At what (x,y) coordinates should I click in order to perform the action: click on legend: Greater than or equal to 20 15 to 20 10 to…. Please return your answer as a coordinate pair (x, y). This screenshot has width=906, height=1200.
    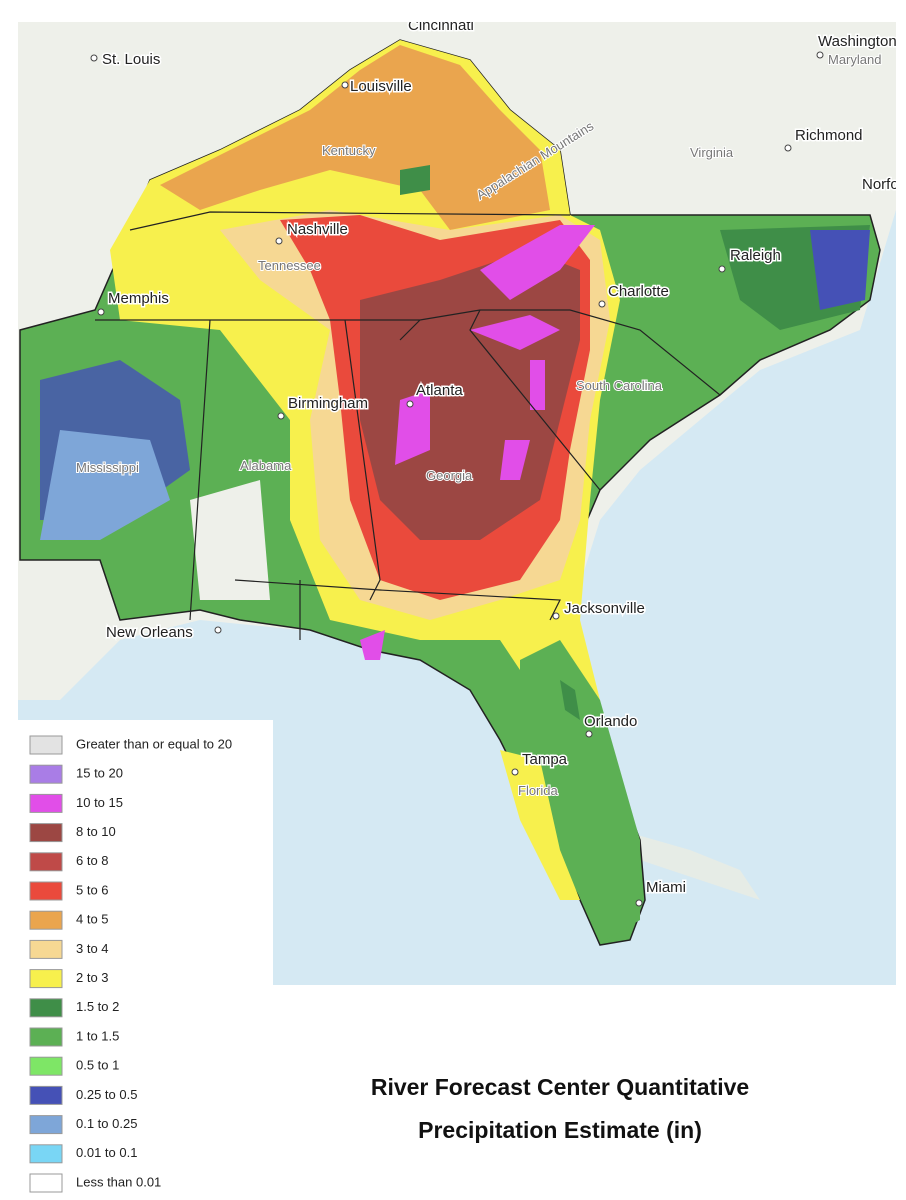
    Looking at the image, I should click on (130, 964).